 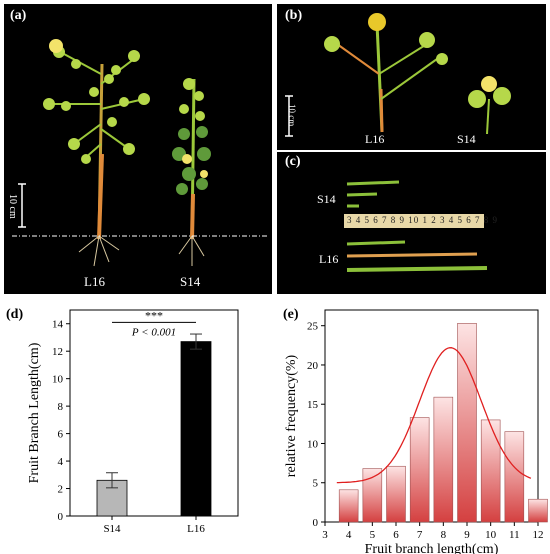 I want to click on y-tick-label-e: 25, so click(x=313, y=327).